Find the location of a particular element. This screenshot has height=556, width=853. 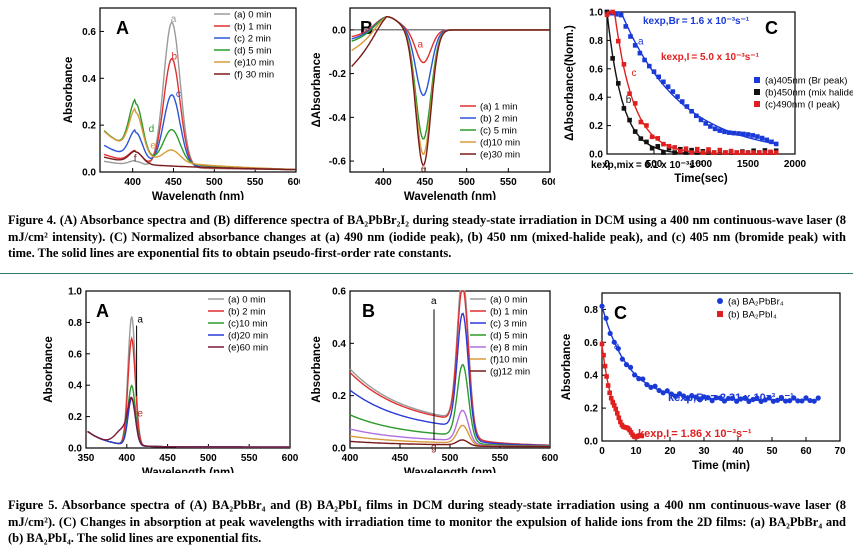

k-symbol: kexp,Br is located at coordinates (688, 398).